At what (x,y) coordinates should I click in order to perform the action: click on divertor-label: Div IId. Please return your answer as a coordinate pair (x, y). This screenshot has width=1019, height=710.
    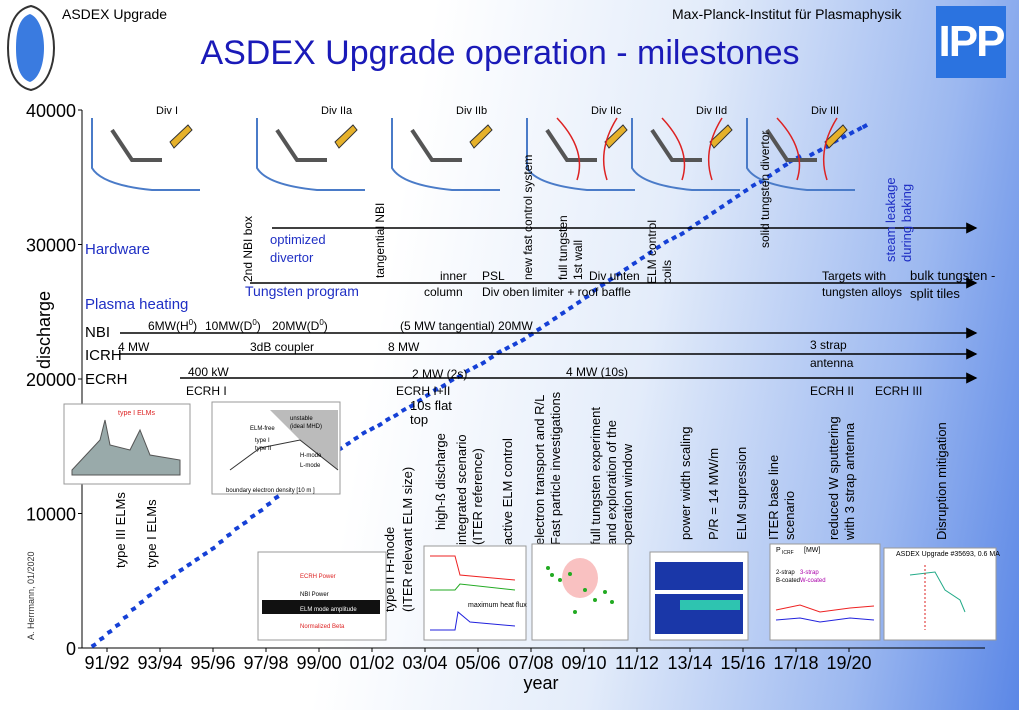
    Looking at the image, I should click on (711, 111).